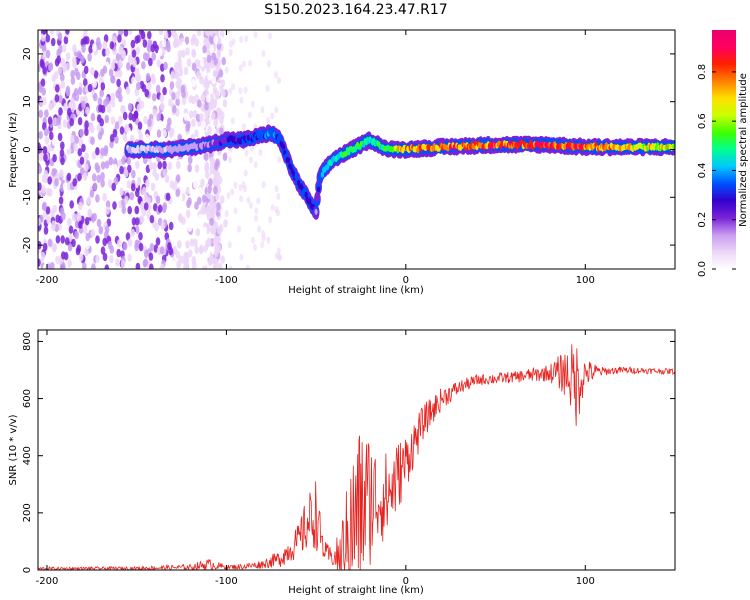 The image size is (750, 600). I want to click on x-tick-label: 0, so click(406, 280).